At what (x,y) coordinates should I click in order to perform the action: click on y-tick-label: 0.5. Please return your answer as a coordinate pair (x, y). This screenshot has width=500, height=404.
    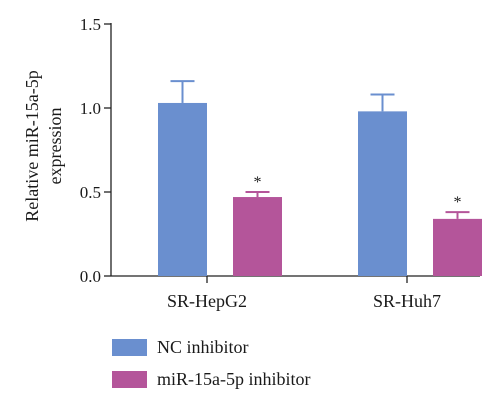
    Looking at the image, I should click on (90, 192).